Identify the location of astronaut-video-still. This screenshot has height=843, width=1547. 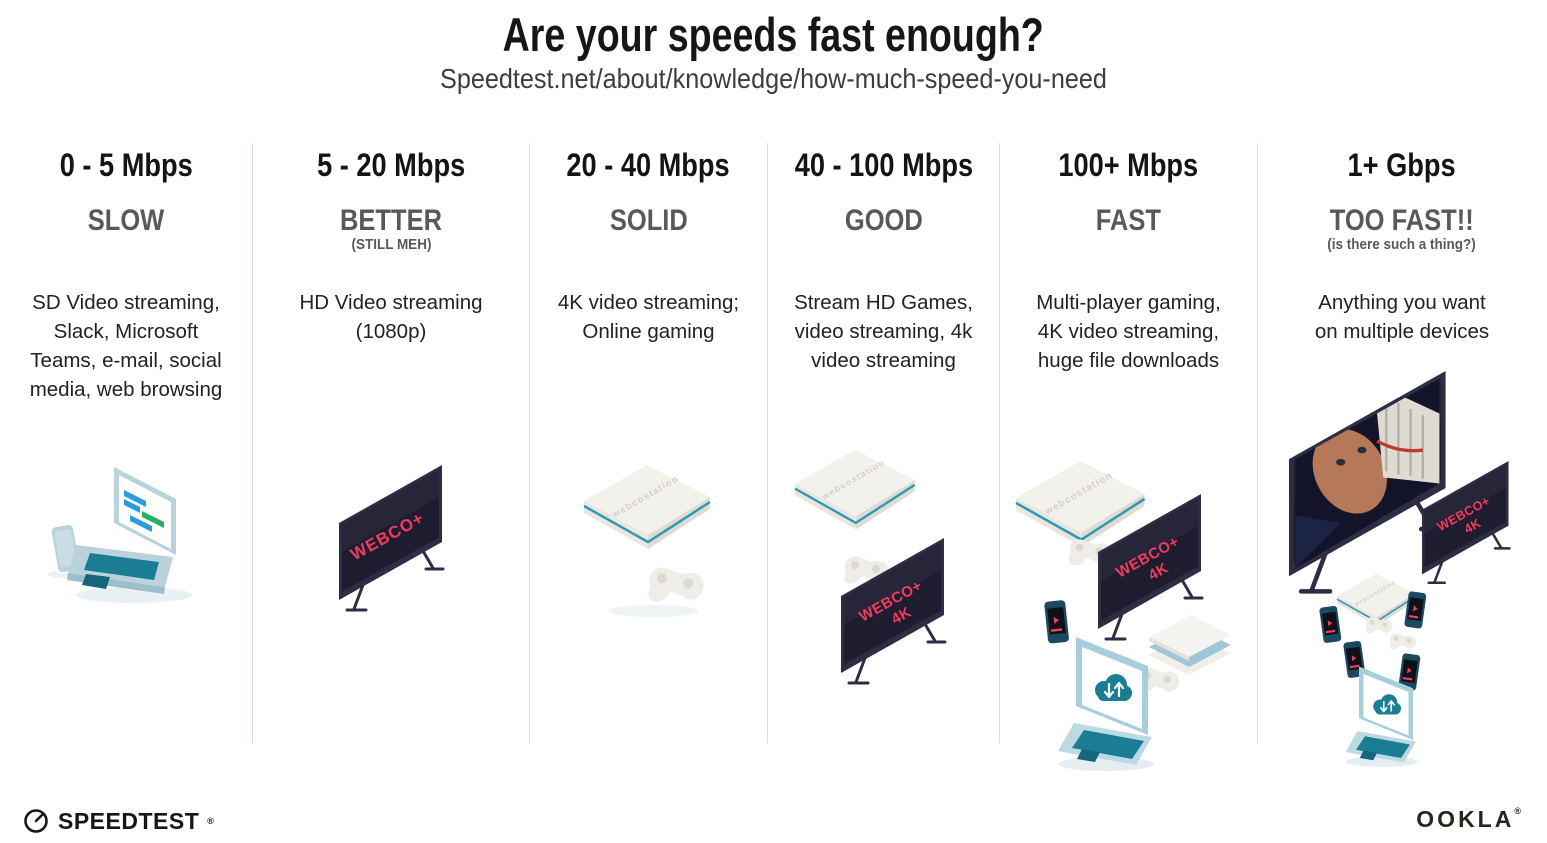
(1367, 473).